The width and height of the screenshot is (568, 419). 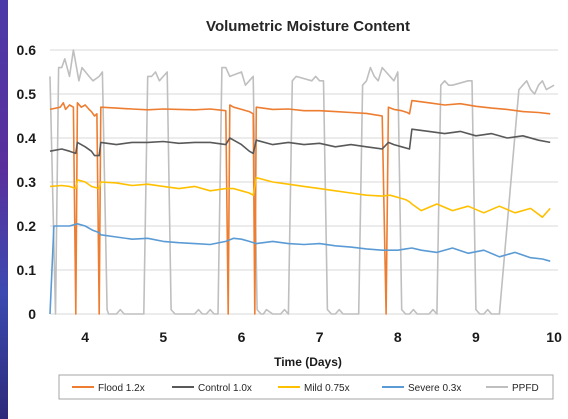 What do you see at coordinates (27, 94) in the screenshot?
I see `y-tick-label: 0.5` at bounding box center [27, 94].